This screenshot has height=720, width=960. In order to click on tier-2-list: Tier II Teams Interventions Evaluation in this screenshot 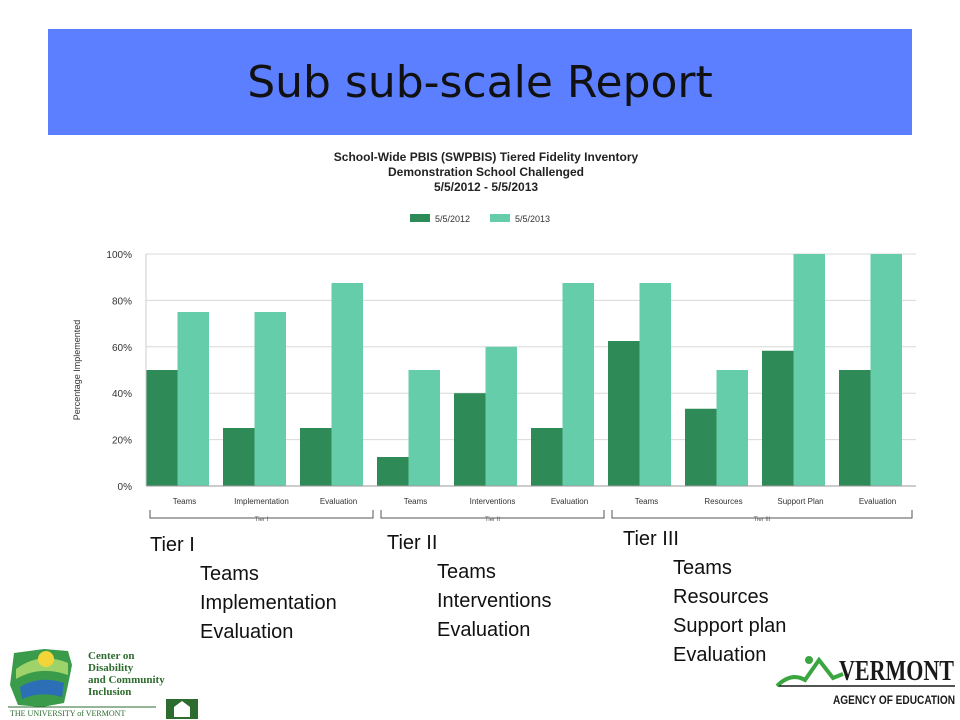, I will do `click(469, 587)`.